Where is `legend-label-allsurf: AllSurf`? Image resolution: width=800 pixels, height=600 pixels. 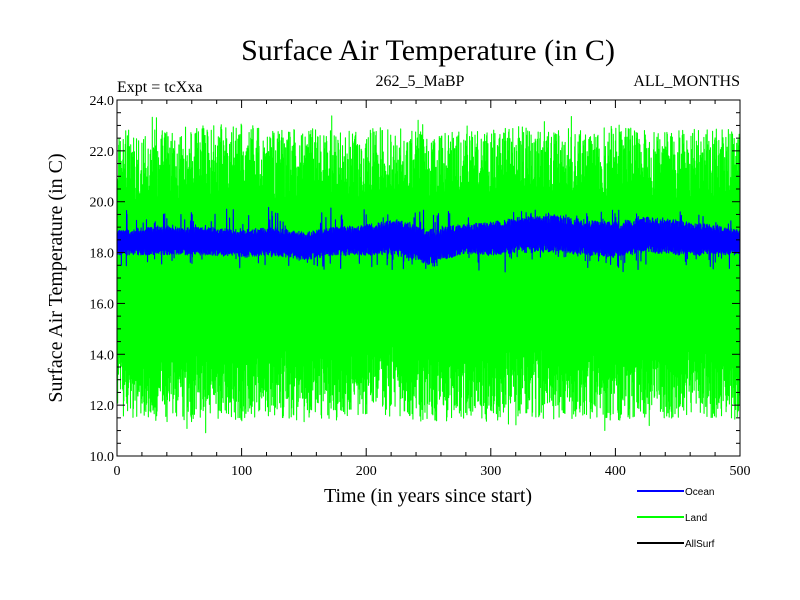
legend-label-allsurf: AllSurf is located at coordinates (700, 544).